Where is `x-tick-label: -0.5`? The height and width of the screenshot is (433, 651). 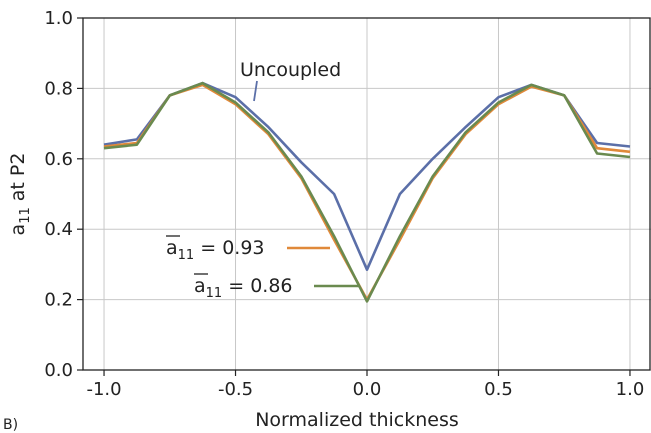 x-tick-label: -0.5 is located at coordinates (235, 389).